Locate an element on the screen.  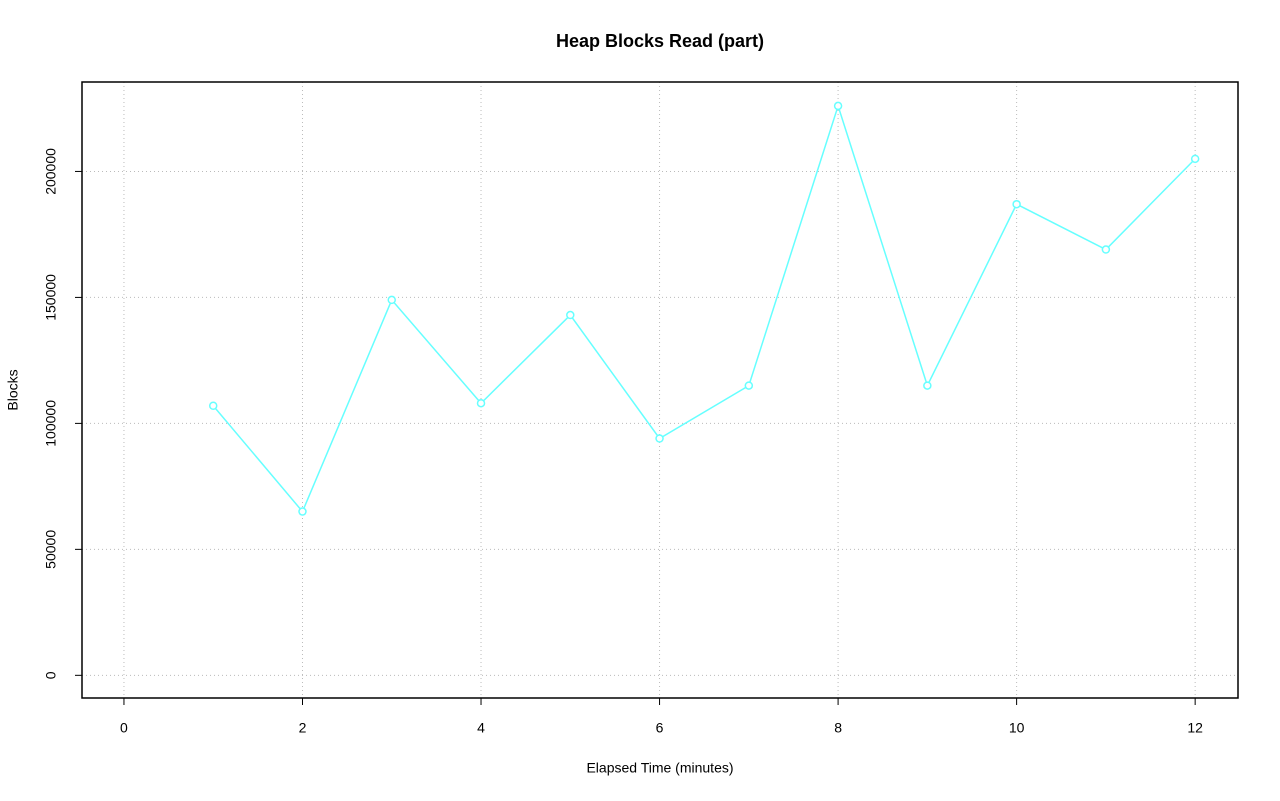
y-axis-title: Blocks is located at coordinates (13, 389).